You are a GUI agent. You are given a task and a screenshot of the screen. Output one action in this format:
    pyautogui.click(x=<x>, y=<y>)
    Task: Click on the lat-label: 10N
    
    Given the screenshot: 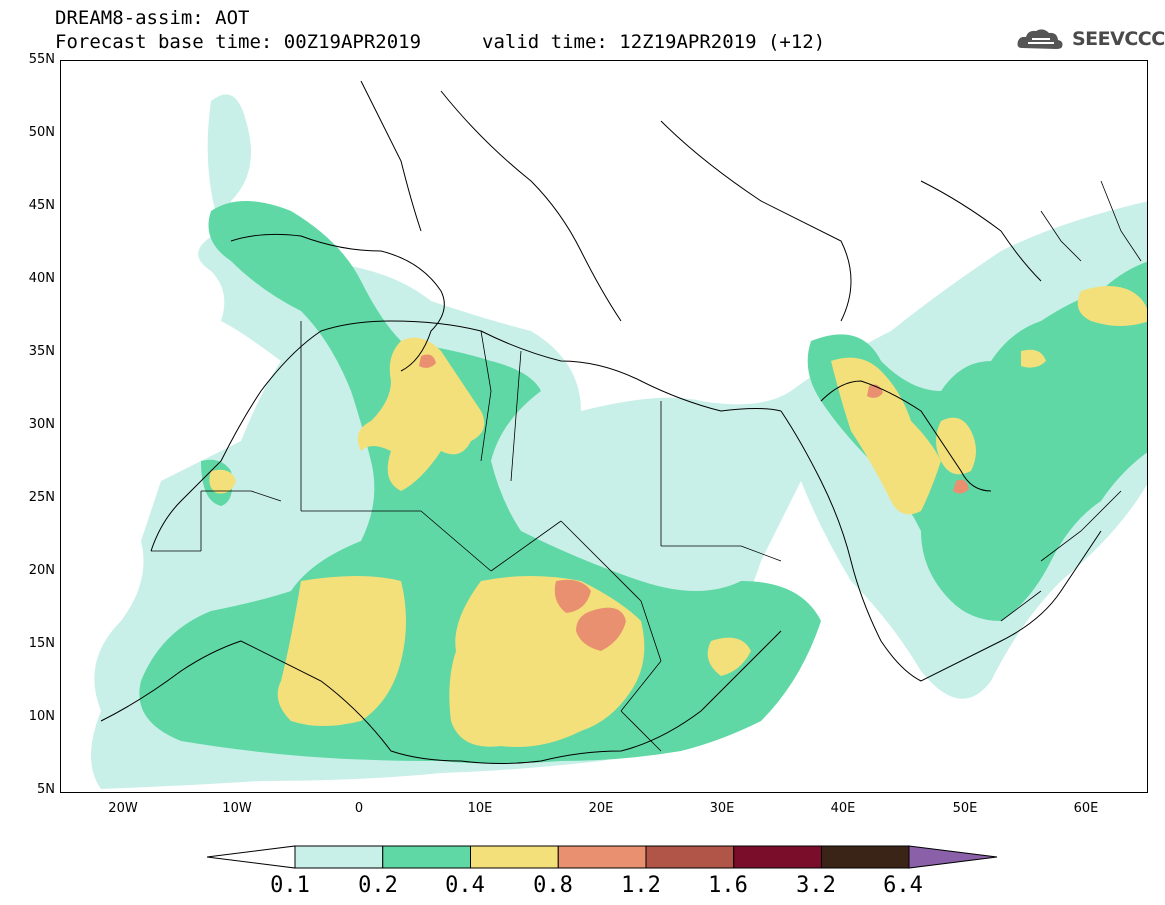 What is the action you would take?
    pyautogui.click(x=41, y=716)
    